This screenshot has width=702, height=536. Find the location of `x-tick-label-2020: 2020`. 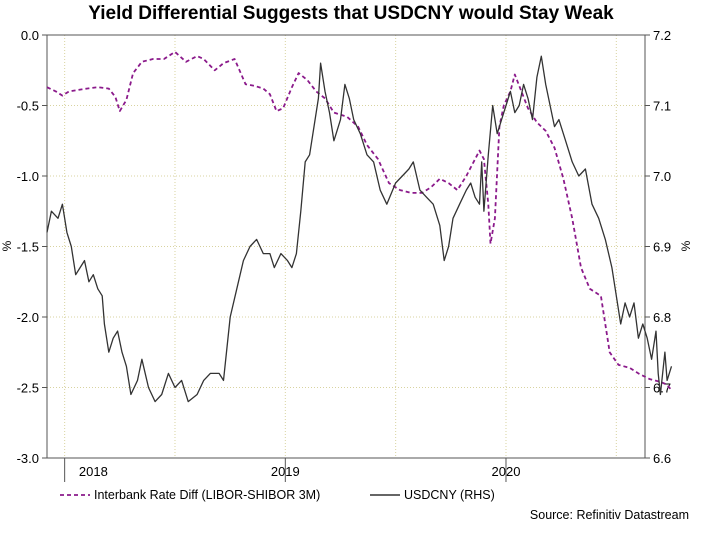

x-tick-label-2020: 2020 is located at coordinates (506, 471).